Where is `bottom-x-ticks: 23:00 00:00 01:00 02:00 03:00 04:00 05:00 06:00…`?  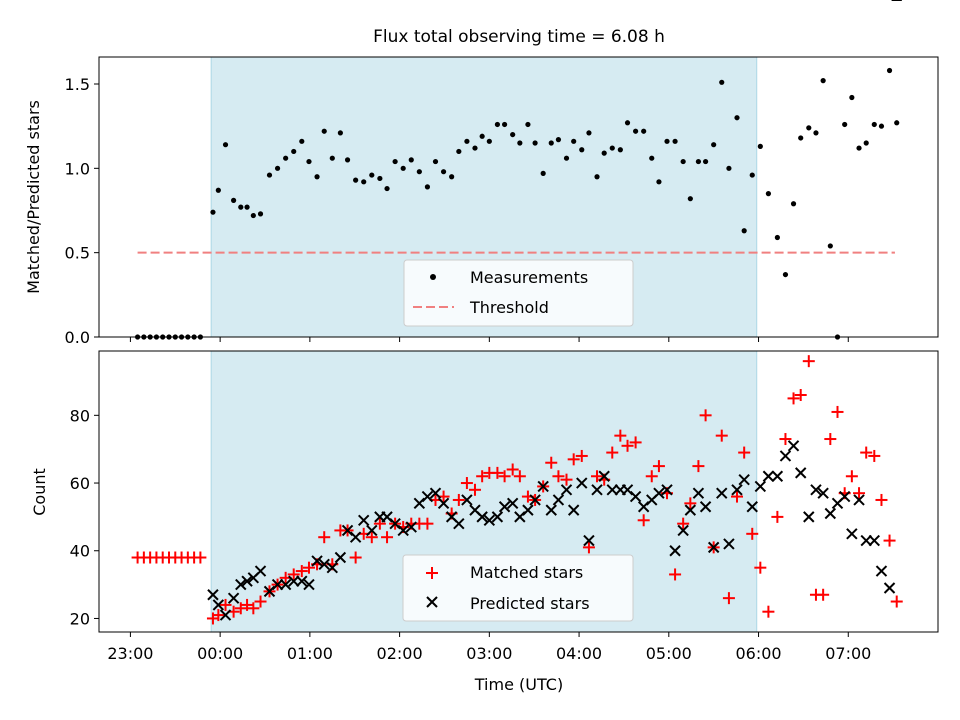 bottom-x-ticks: 23:00 00:00 01:00 02:00 03:00 04:00 05:00 06:00… is located at coordinates (489, 647).